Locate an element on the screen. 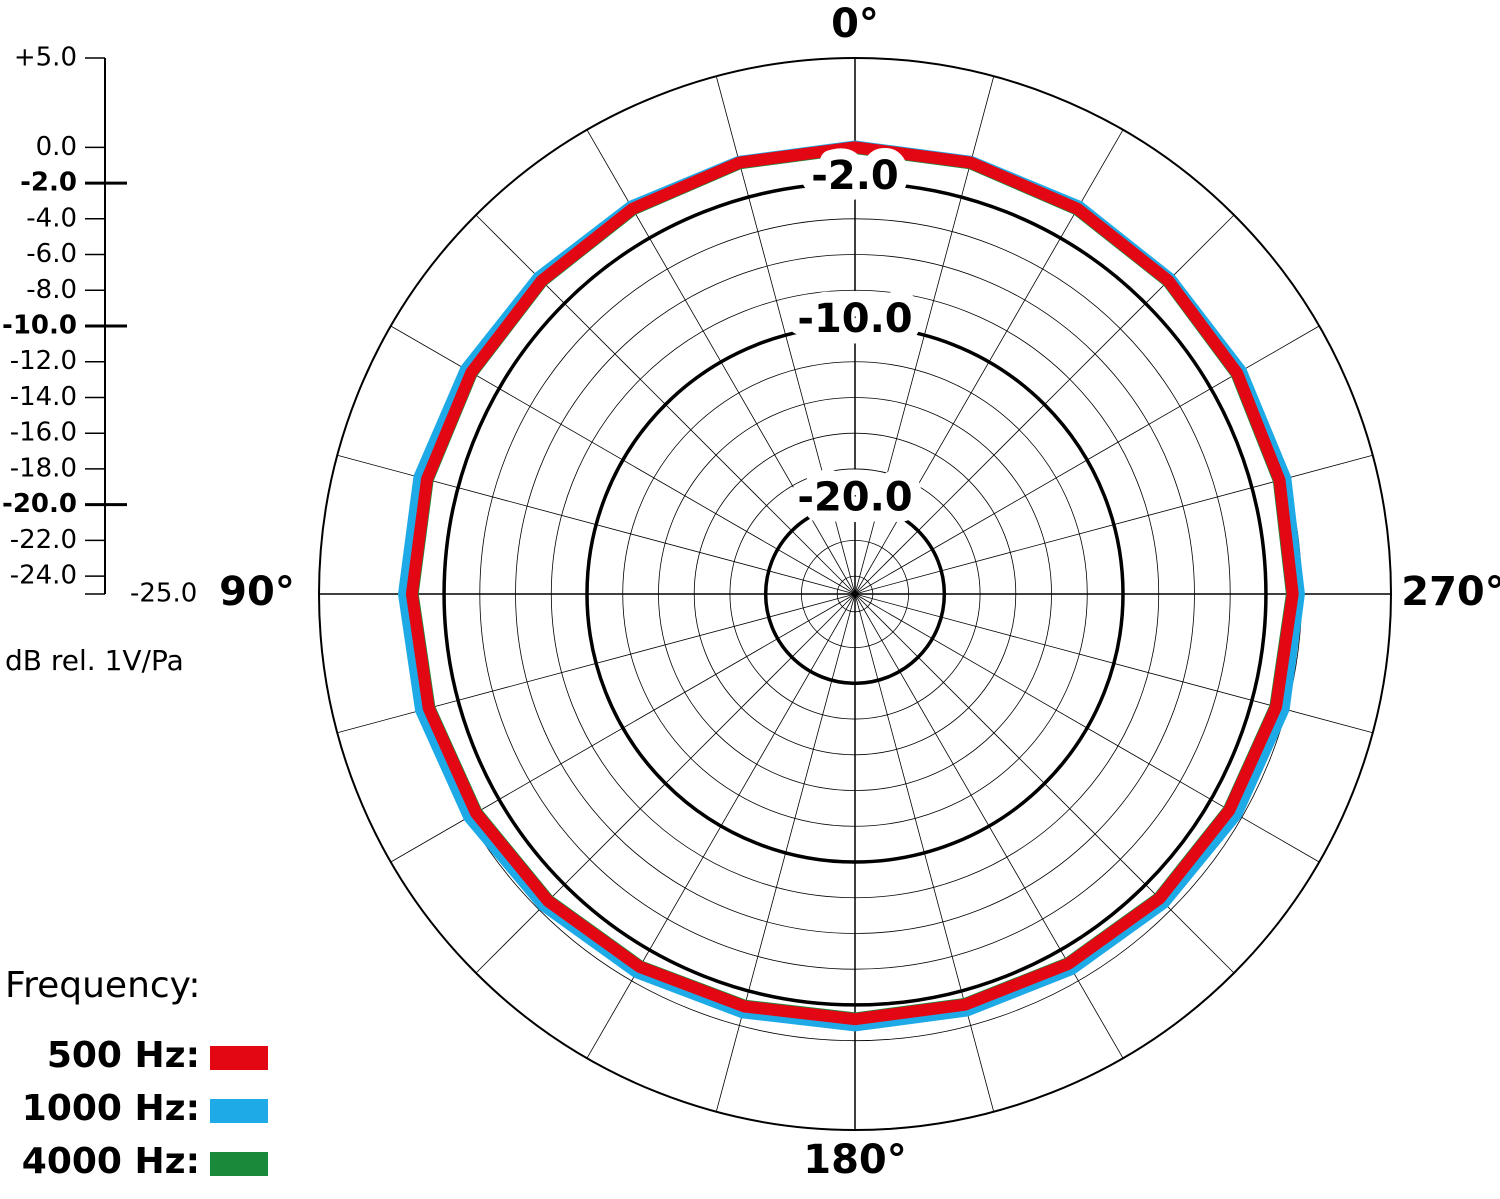 This screenshot has width=1500, height=1199. y-tick-label: -24.0 is located at coordinates (43, 576).